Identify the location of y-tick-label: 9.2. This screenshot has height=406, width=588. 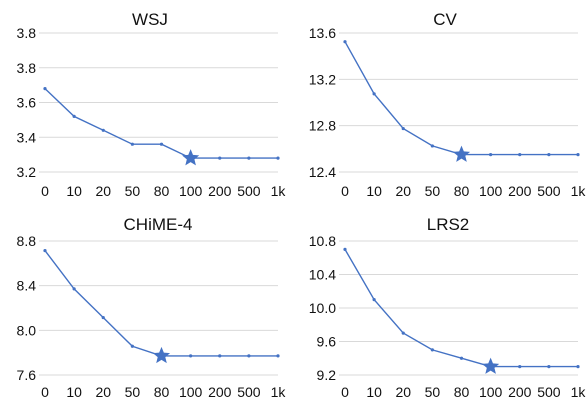
(327, 375).